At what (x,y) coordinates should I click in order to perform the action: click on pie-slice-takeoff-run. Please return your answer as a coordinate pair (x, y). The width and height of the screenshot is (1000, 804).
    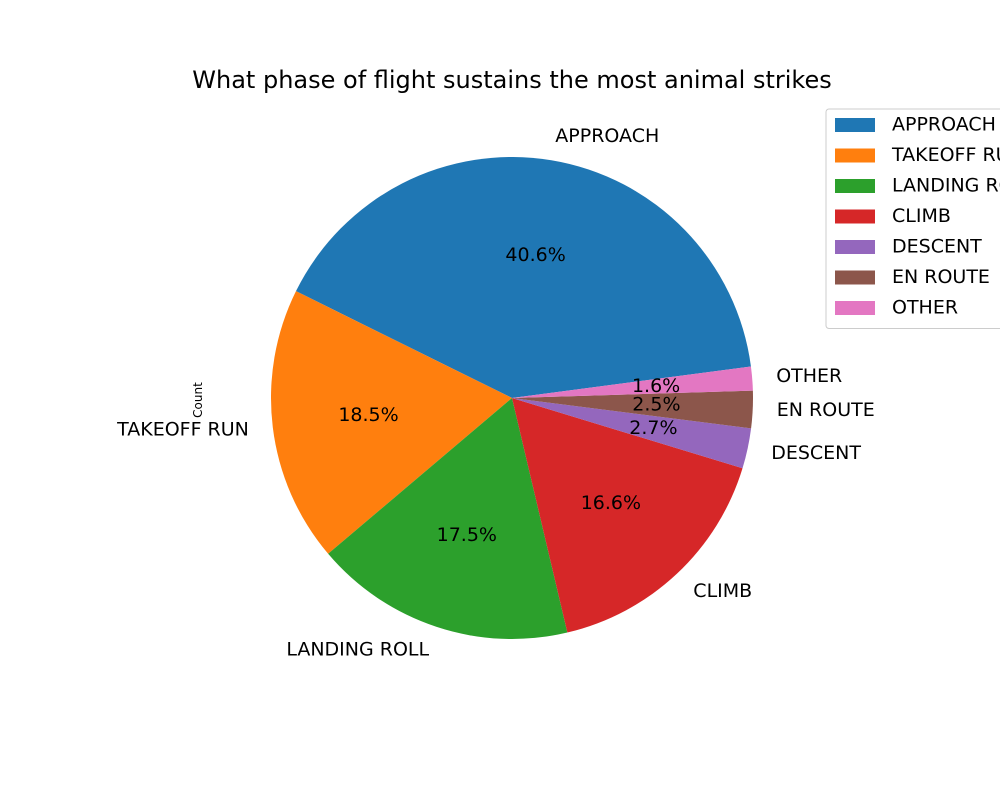
    Looking at the image, I should click on (391, 422).